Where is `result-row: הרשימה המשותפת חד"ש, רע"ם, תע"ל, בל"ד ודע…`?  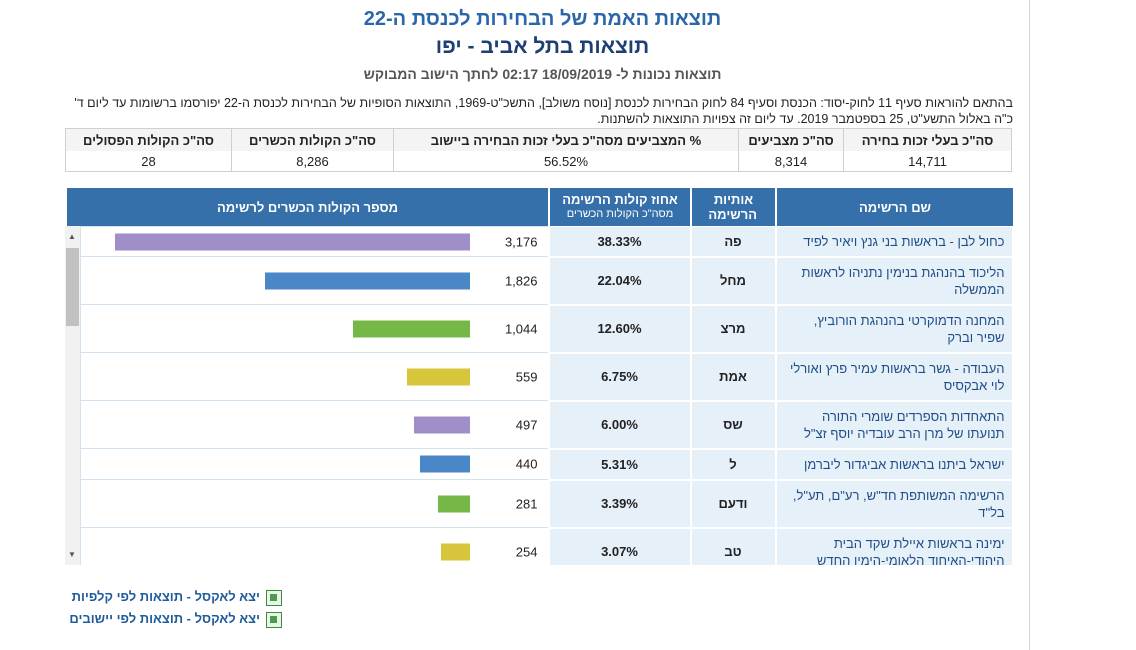 result-row: הרשימה המשותפת חד"ש, רע"ם, תע"ל, בל"ד ודע… is located at coordinates (546, 504).